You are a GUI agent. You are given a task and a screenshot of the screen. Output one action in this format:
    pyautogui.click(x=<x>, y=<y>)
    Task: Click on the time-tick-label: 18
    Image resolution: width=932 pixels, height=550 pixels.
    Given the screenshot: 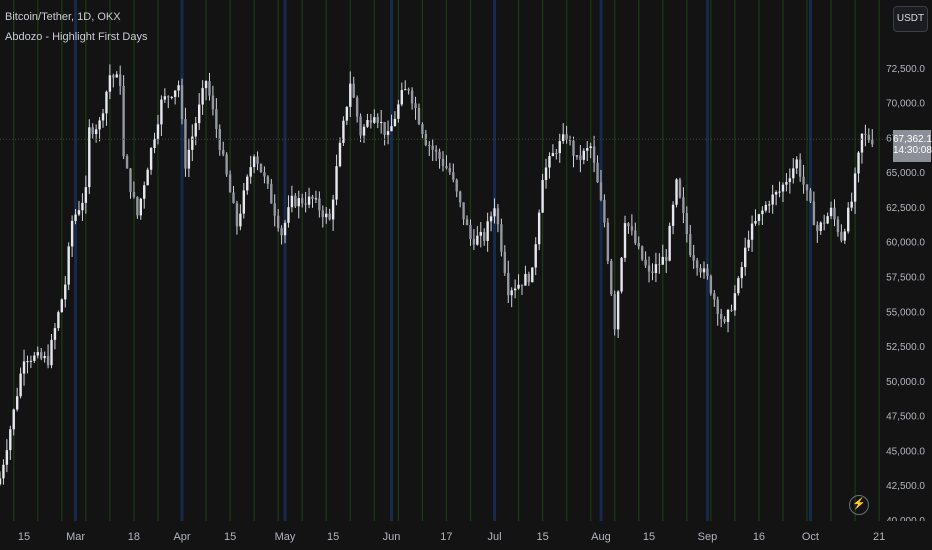 What is the action you would take?
    pyautogui.click(x=134, y=537)
    